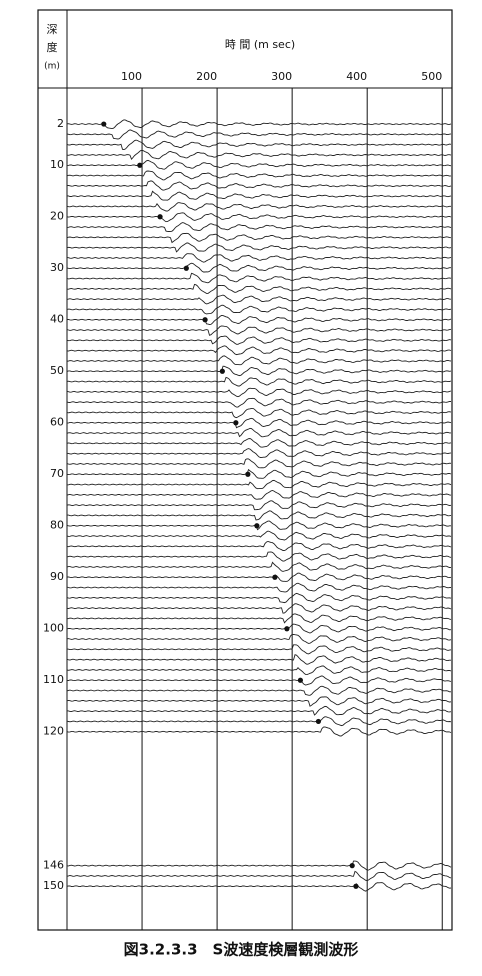 The width and height of the screenshot is (482, 976). What do you see at coordinates (52, 67) in the screenshot?
I see `y-axis-label: (m)` at bounding box center [52, 67].